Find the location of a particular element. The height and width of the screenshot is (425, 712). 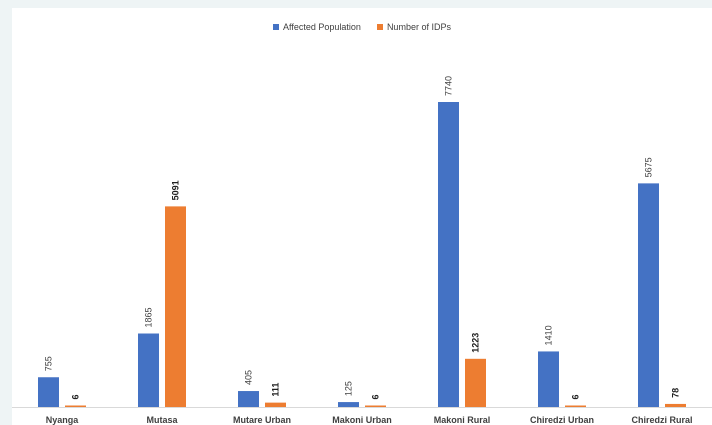

chart-legend: Affected Population Number of IDPs is located at coordinates (362, 27).